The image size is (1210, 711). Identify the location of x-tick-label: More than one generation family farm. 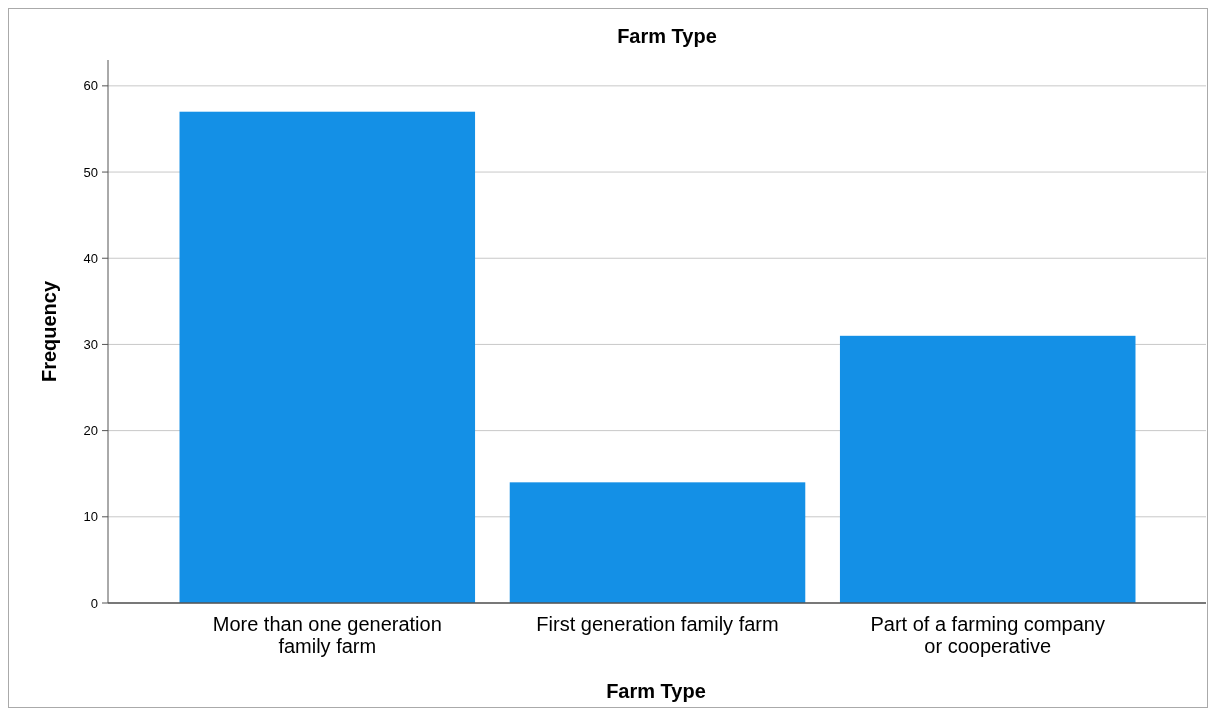
(327, 635).